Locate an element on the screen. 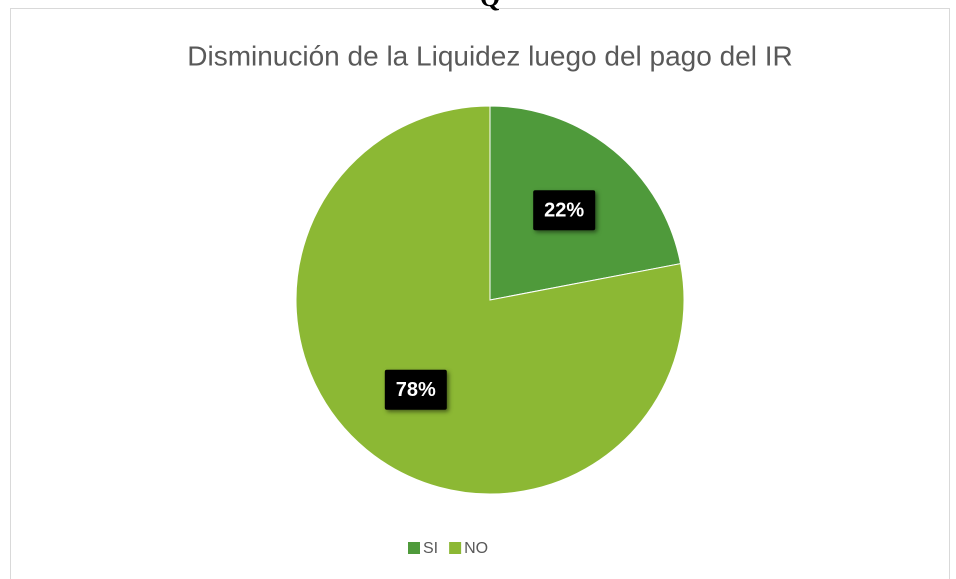 This screenshot has height=579, width=956. legend-label: NO is located at coordinates (476, 548).